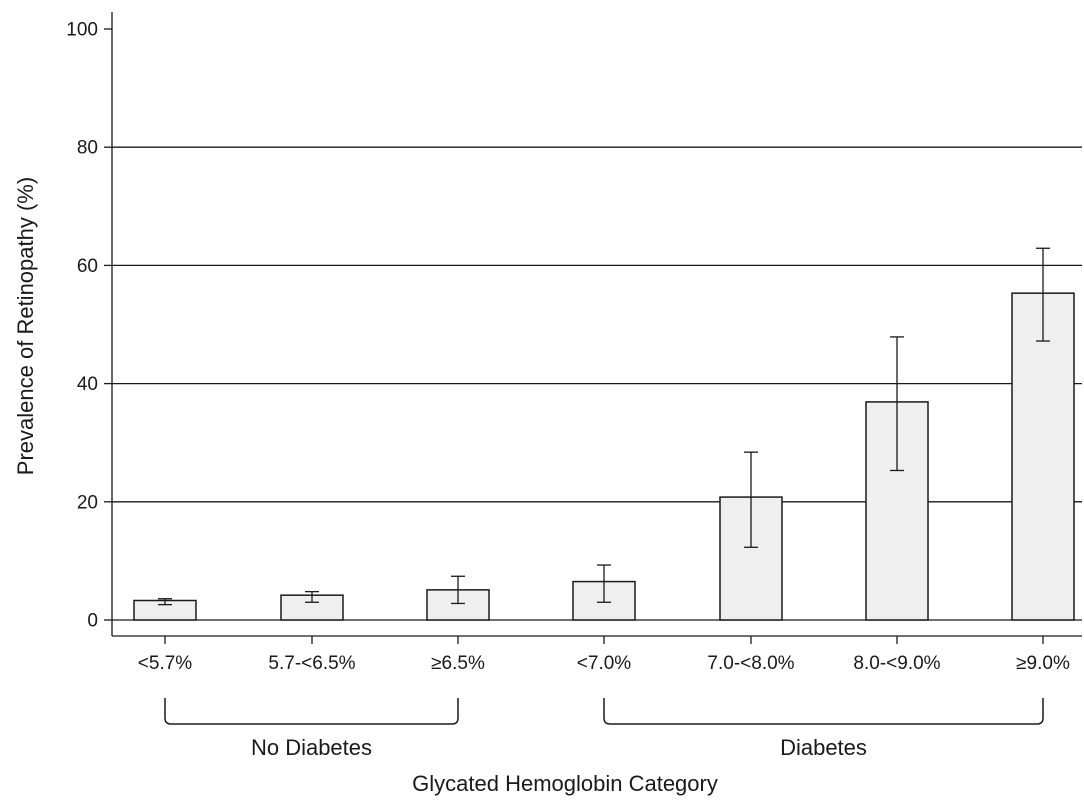 Image resolution: width=1084 pixels, height=800 pixels. I want to click on y-tick-label-0: 0, so click(92, 621).